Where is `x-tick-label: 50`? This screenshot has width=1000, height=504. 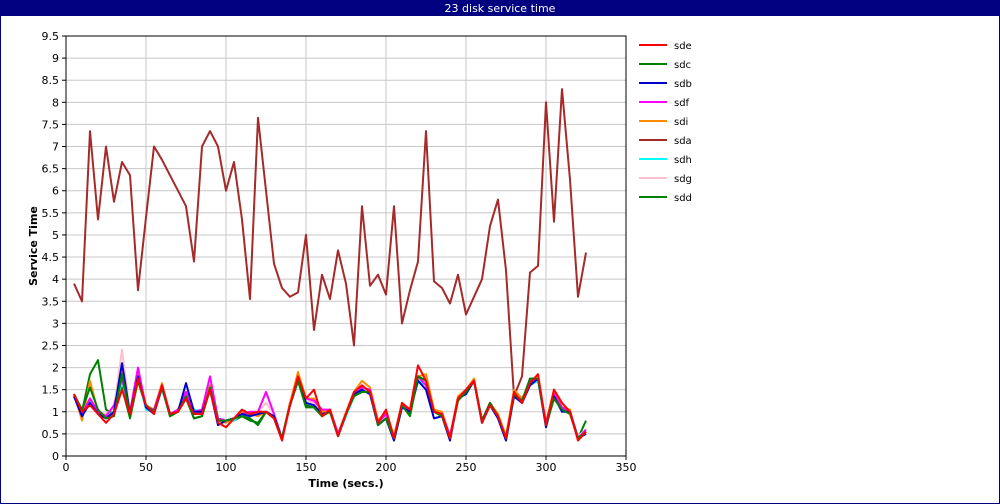 x-tick-label: 50 is located at coordinates (146, 467).